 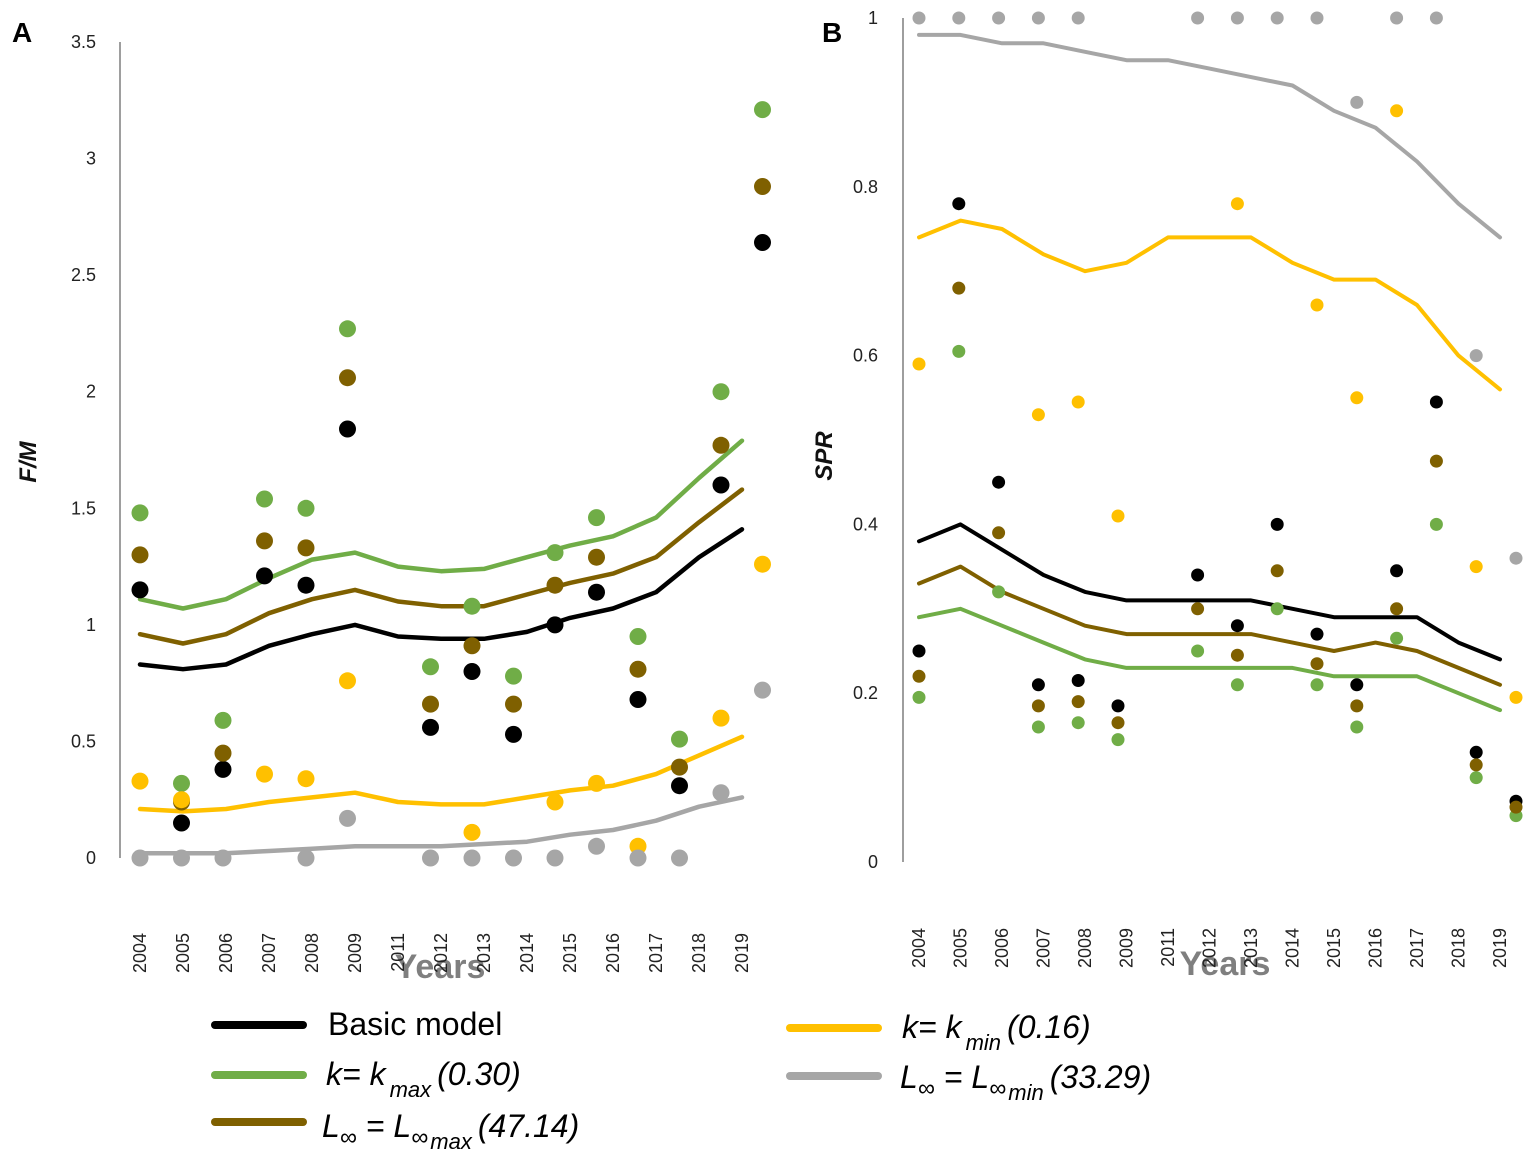 What do you see at coordinates (91, 392) in the screenshot?
I see `y-tick-label: 2` at bounding box center [91, 392].